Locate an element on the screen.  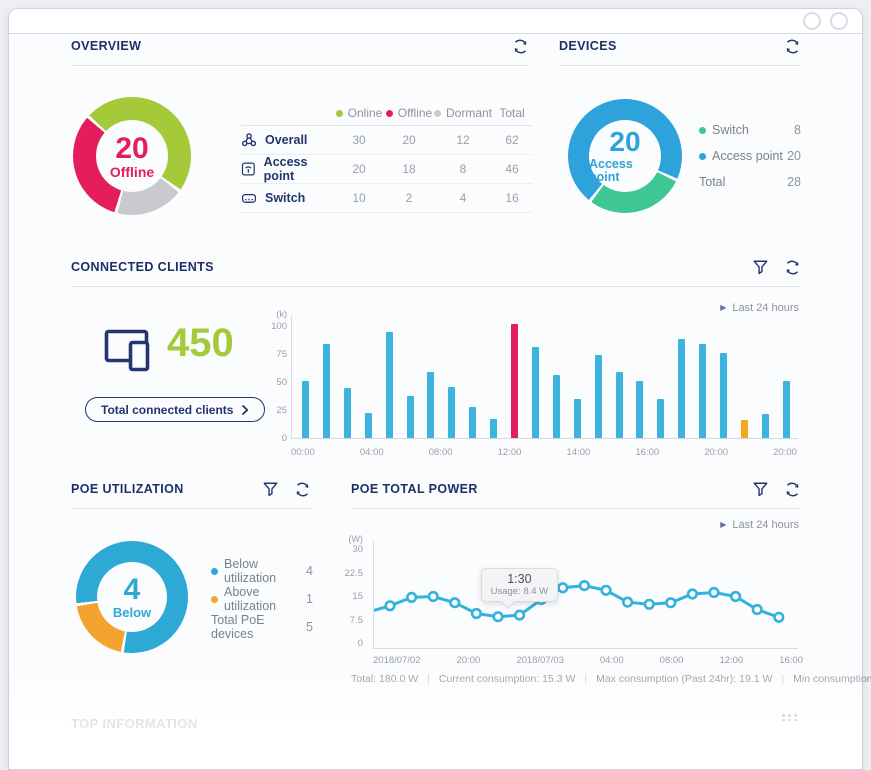
device-type-text: Access point is located at coordinates (285, 169).